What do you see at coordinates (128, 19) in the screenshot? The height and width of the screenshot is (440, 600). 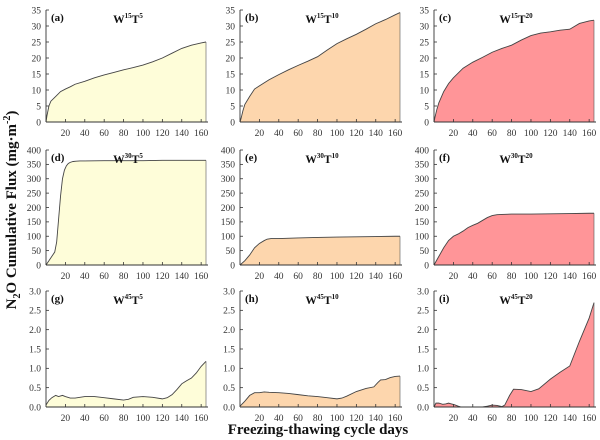 I see `panel-title-a: W15T5` at bounding box center [128, 19].